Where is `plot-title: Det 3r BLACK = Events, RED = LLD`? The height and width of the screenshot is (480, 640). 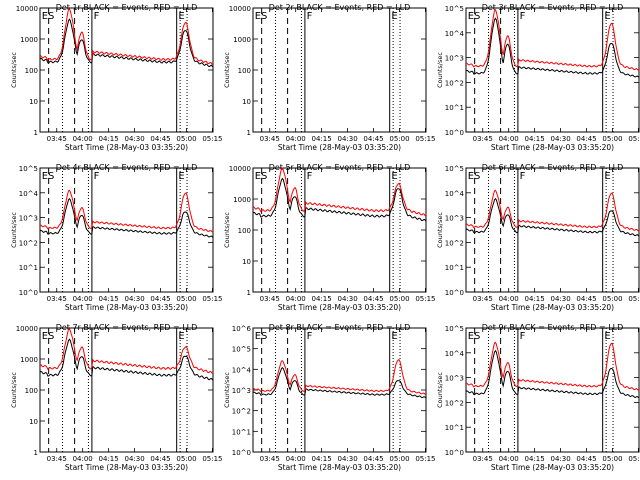
plot-title: Det 3r BLACK = Events, RED = LLD is located at coordinates (553, 7).